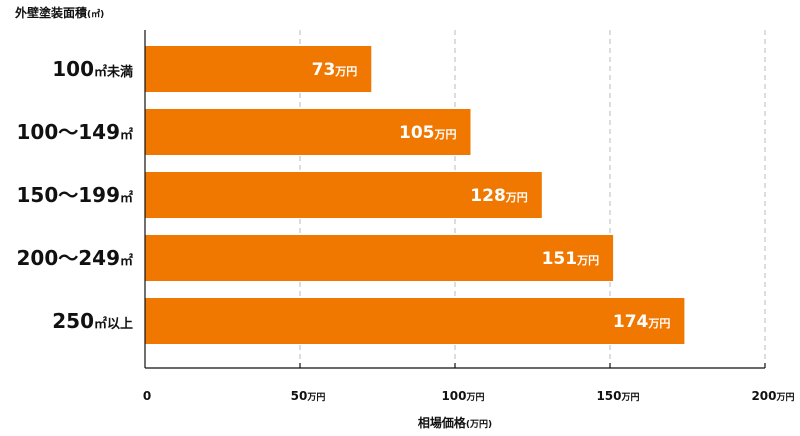 The width and height of the screenshot is (800, 436). Describe the element at coordinates (479, 424) in the screenshot. I see `x-axis-title-unit: (万円)` at that location.